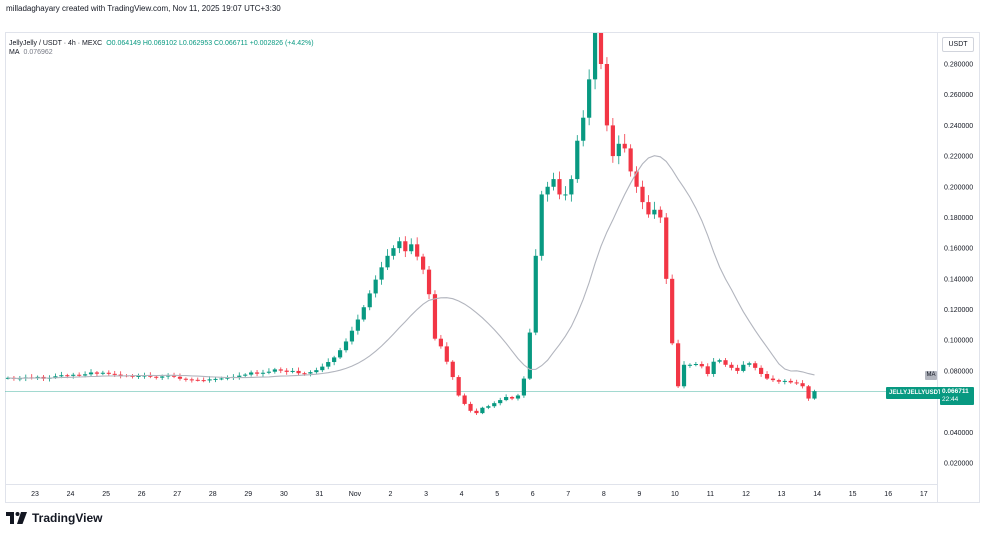  What do you see at coordinates (639, 494) in the screenshot?
I see `x-tick-label: 9` at bounding box center [639, 494].